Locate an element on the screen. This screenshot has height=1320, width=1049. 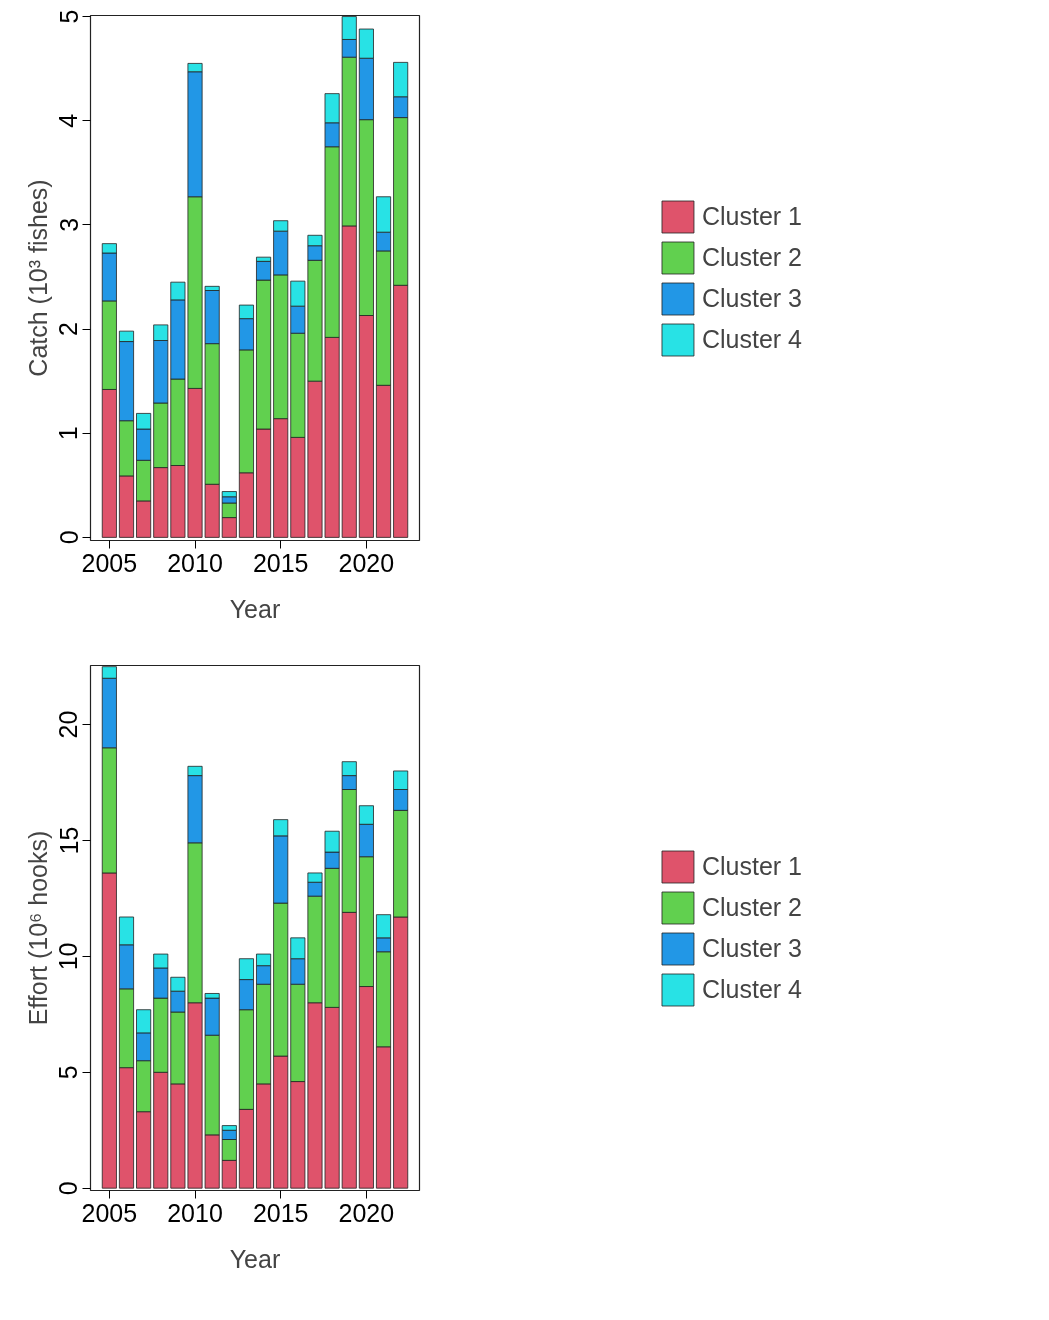
y-axis-title: Catch (10³ fishes) is located at coordinates (37, 278).